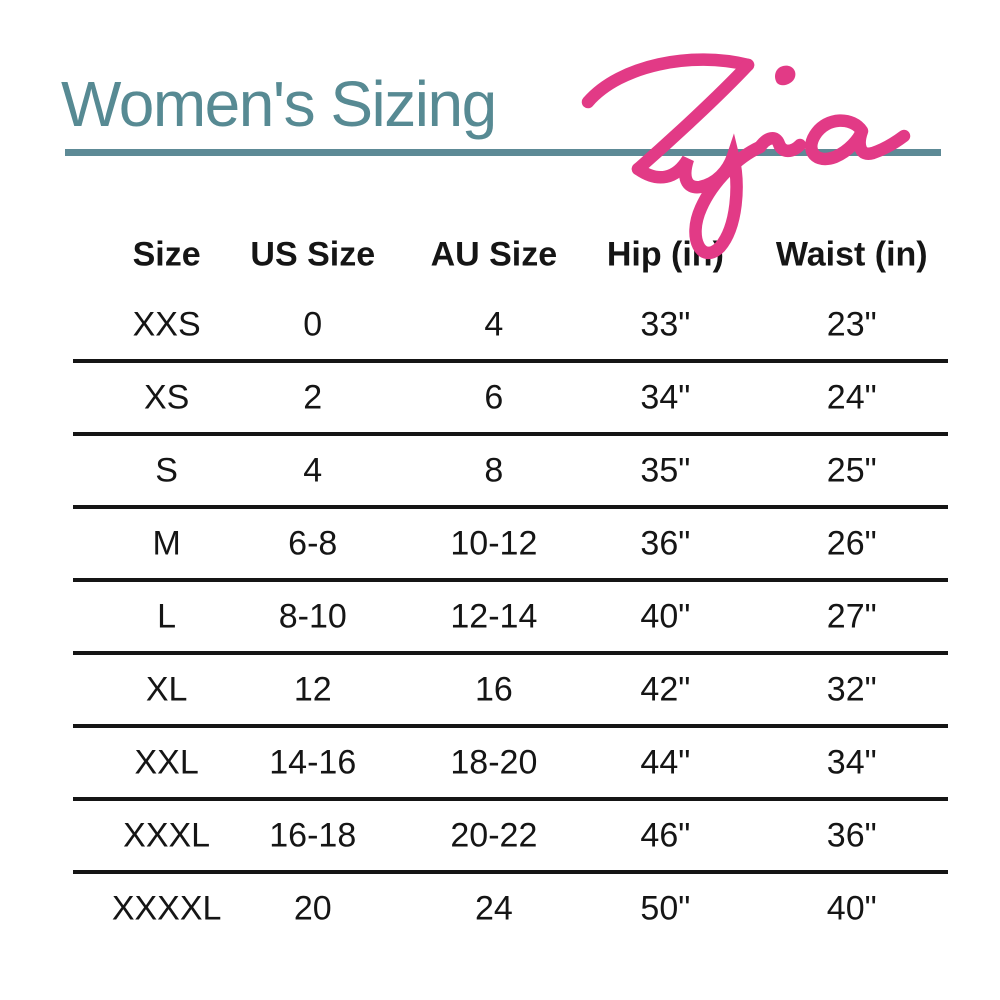  Describe the element at coordinates (279, 104) in the screenshot. I see `page-title: Women's Sizing` at that location.